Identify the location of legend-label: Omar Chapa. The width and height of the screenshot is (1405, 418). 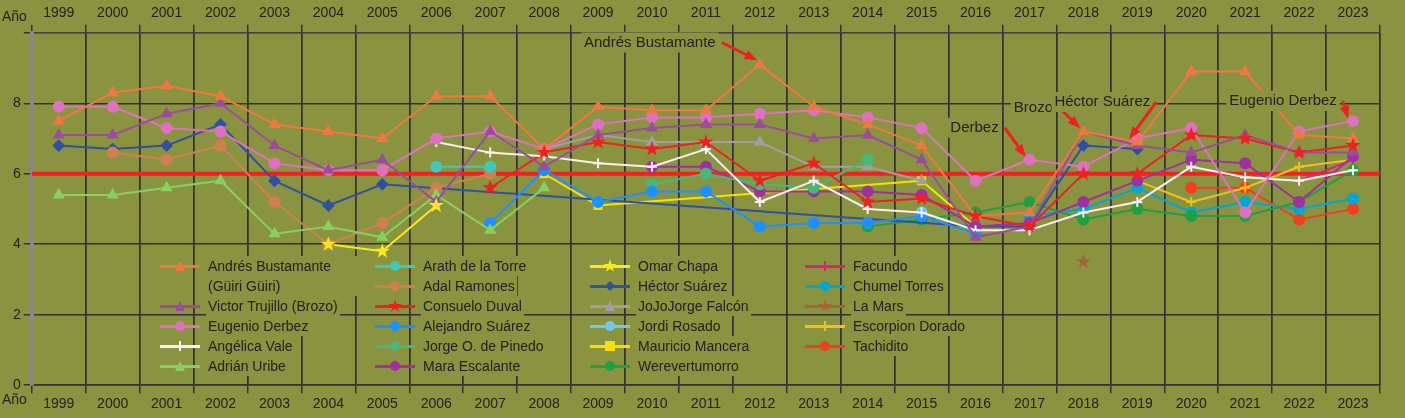
(678, 266).